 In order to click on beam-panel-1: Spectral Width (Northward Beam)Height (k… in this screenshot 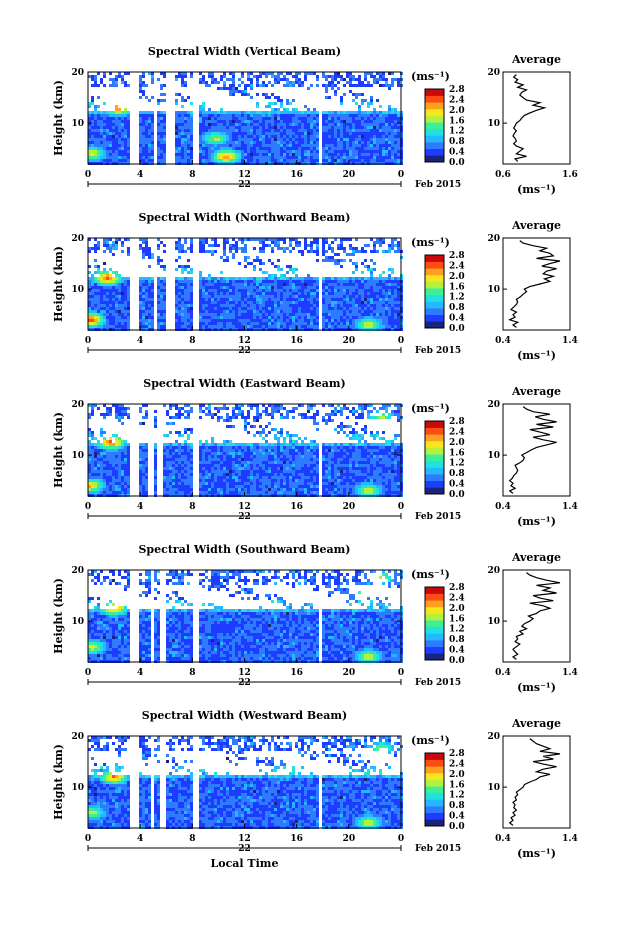, I will do `click(315, 286)`.